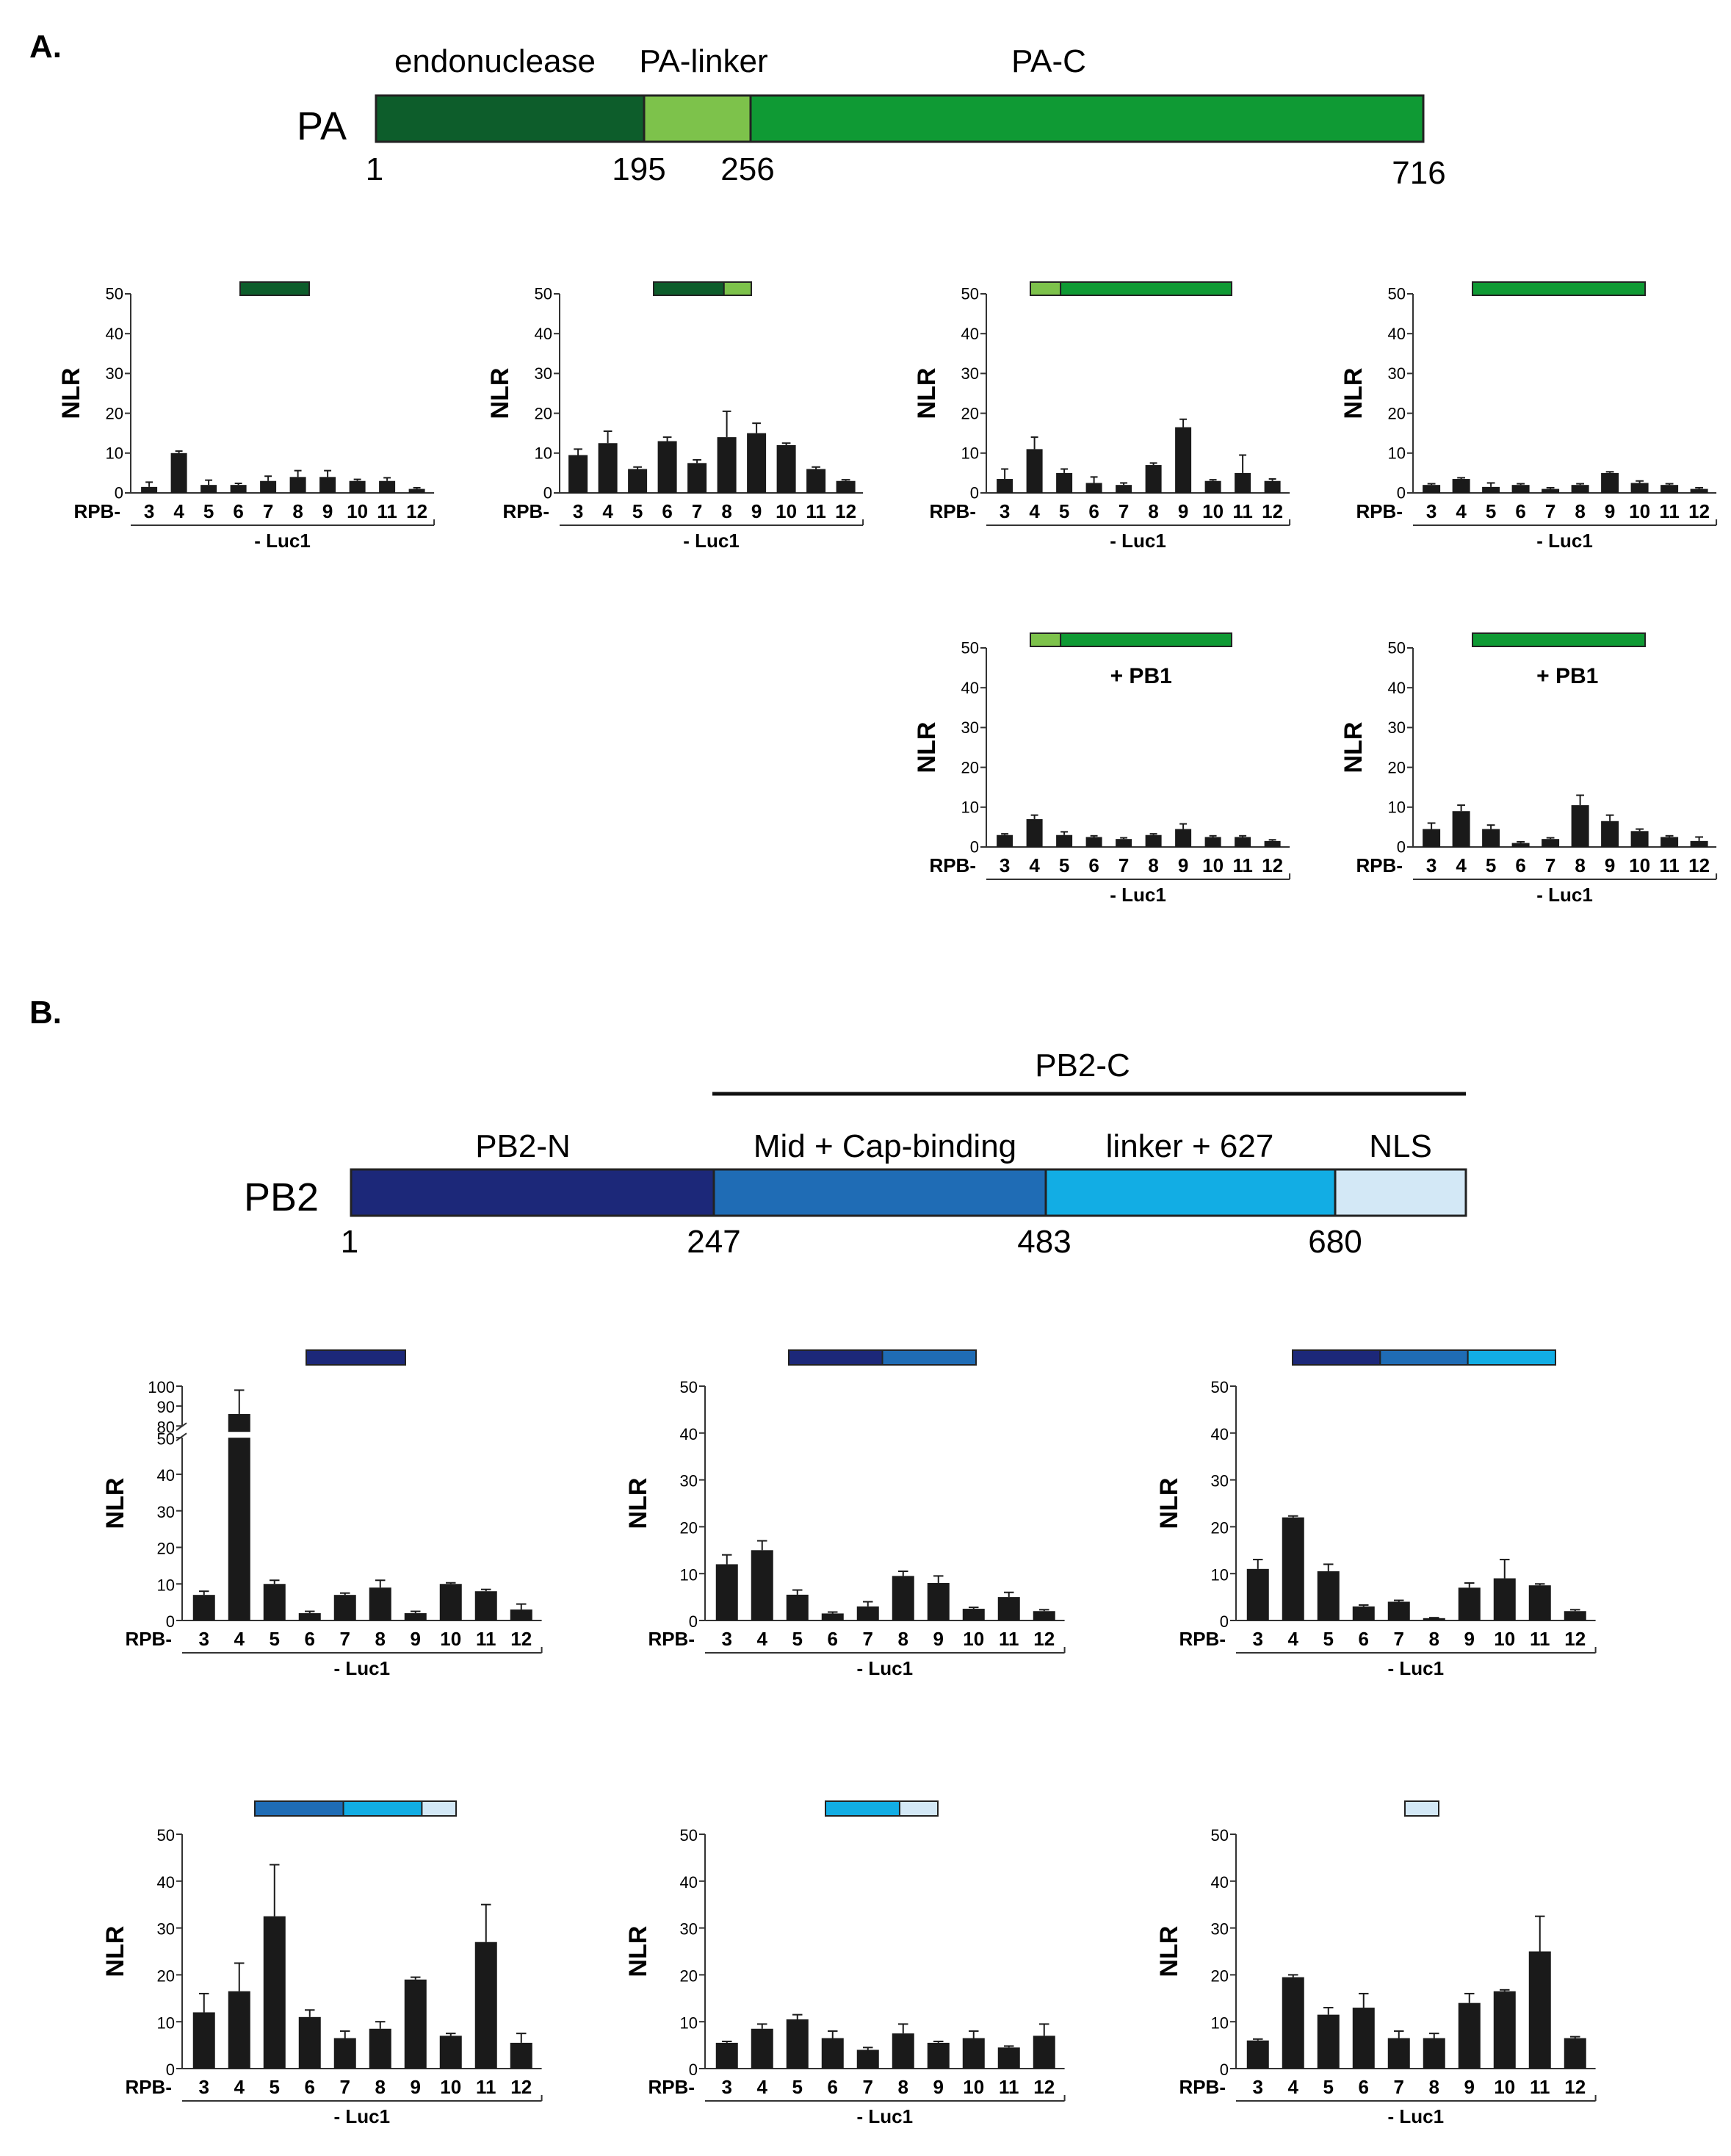  I want to click on domain-label-pb2-n: PB2-N, so click(523, 1146).